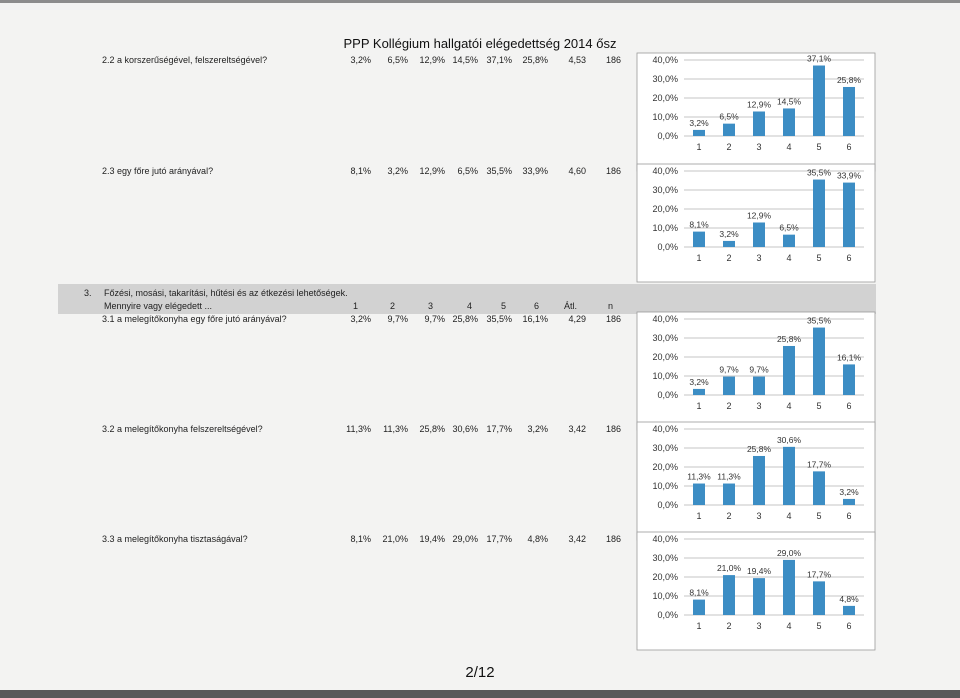  What do you see at coordinates (577, 60) in the screenshot?
I see `avg-value: 4,53` at bounding box center [577, 60].